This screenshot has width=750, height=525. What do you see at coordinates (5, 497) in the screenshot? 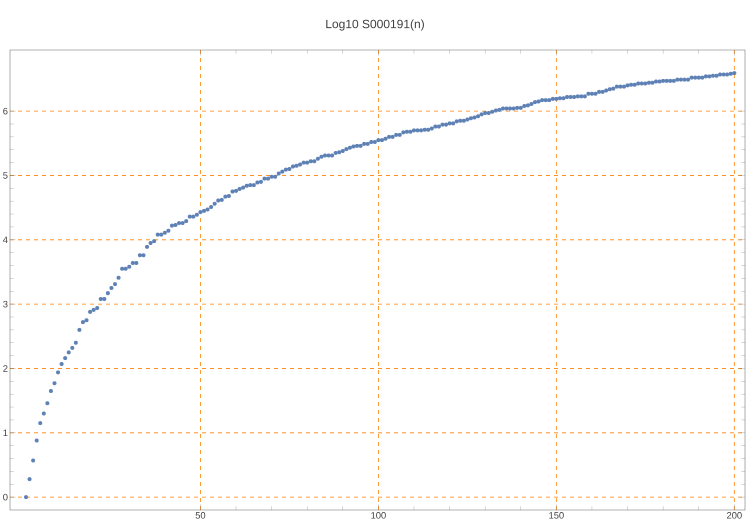
I see `y-tick-label: 0` at bounding box center [5, 497].